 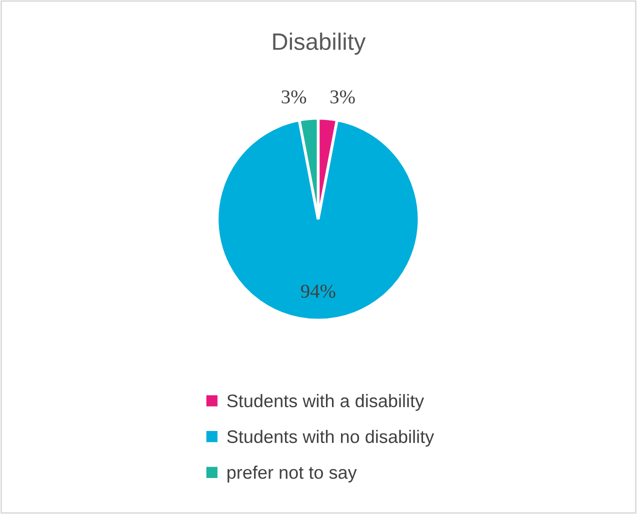 I want to click on data-label: 94%, so click(x=318, y=291).